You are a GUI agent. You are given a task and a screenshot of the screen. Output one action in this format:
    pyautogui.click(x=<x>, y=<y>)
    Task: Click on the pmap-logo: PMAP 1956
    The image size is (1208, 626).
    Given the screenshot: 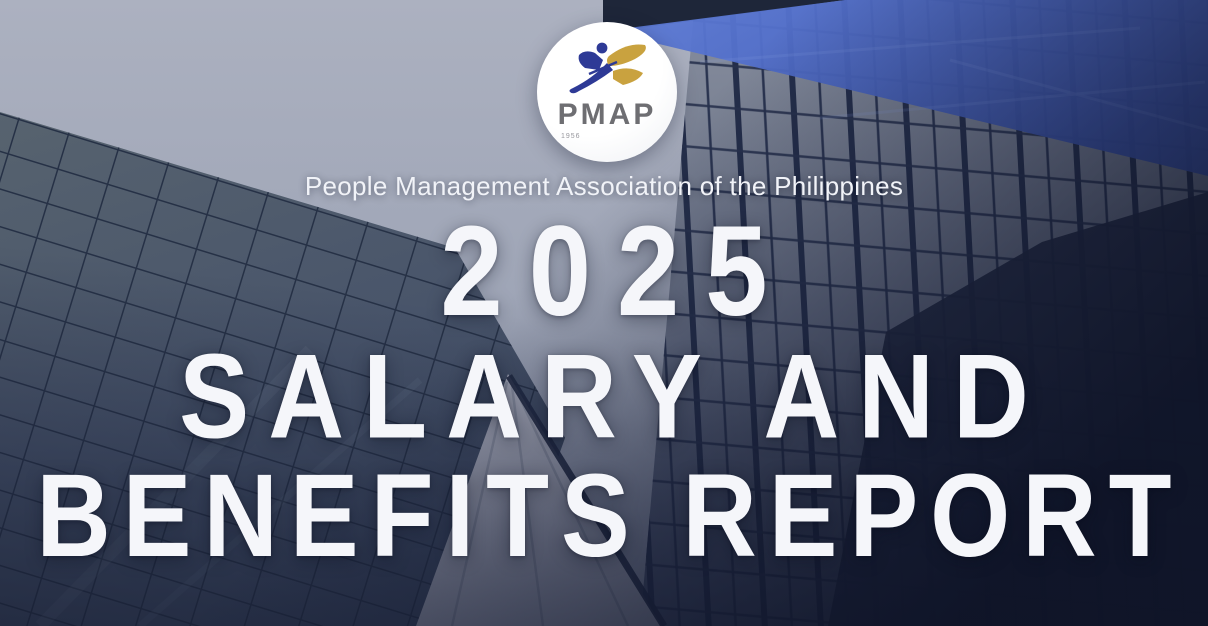 What is the action you would take?
    pyautogui.click(x=607, y=92)
    